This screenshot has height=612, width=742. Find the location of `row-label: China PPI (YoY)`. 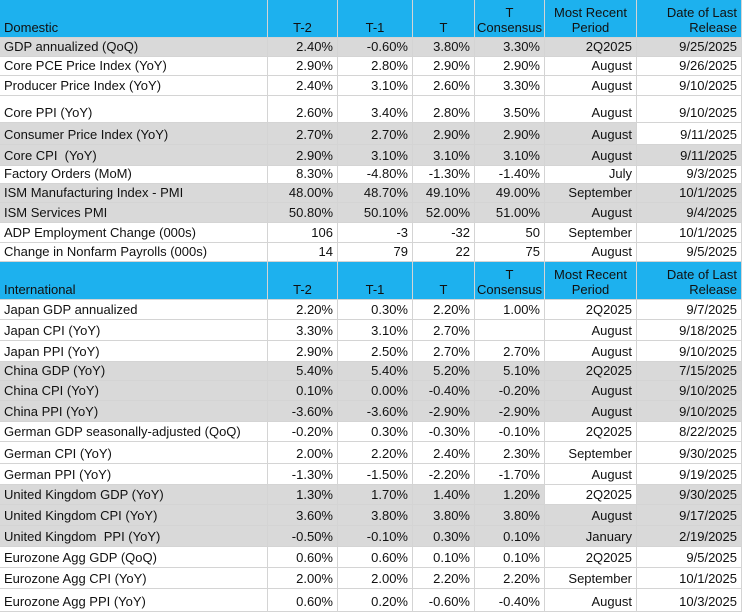

row-label: China PPI (YoY) is located at coordinates (134, 411).